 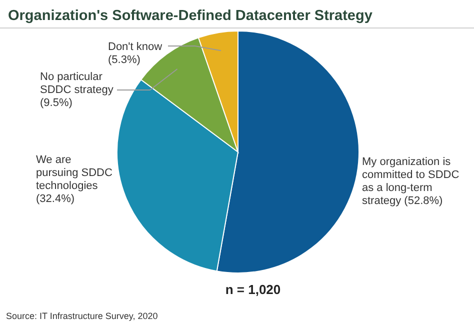 I want to click on slice-label: No particular SDDC strategy, so click(x=77, y=83).